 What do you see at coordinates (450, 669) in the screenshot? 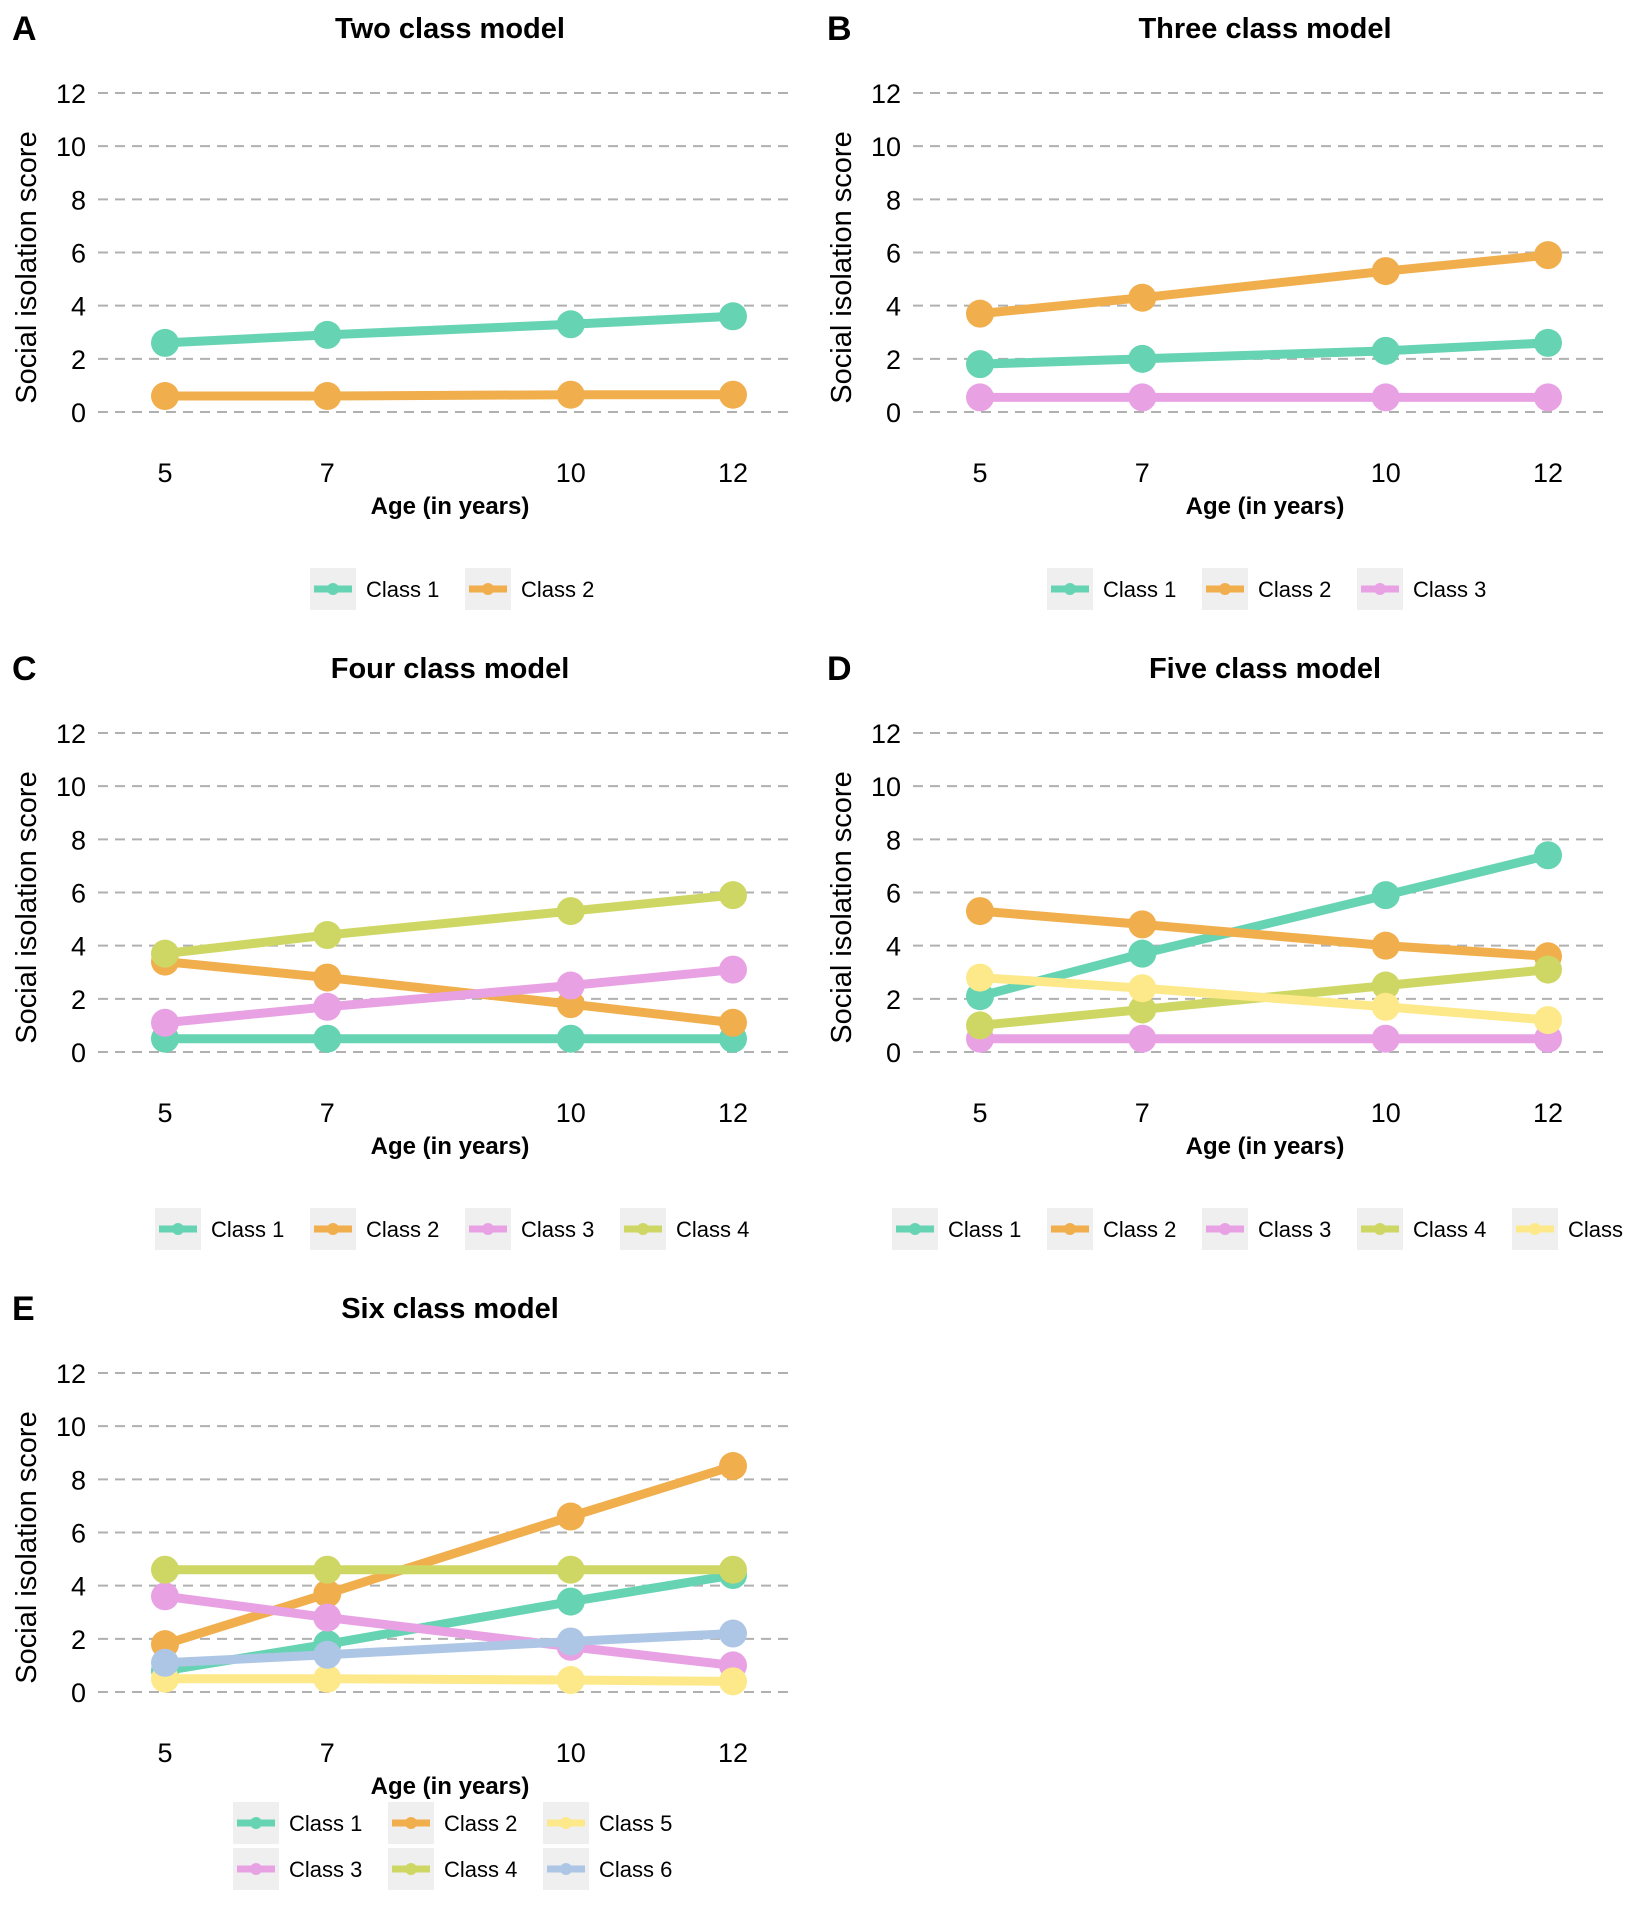
I see `chart-title: Four class model` at bounding box center [450, 669].